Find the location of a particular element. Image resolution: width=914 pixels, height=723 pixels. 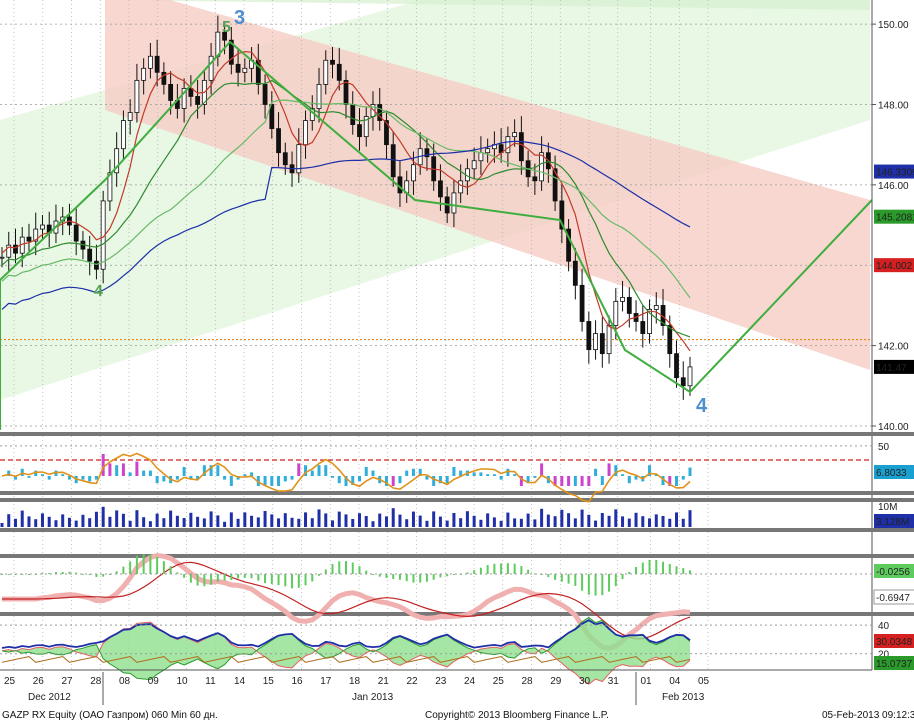

adx-line is located at coordinates (346, 634).